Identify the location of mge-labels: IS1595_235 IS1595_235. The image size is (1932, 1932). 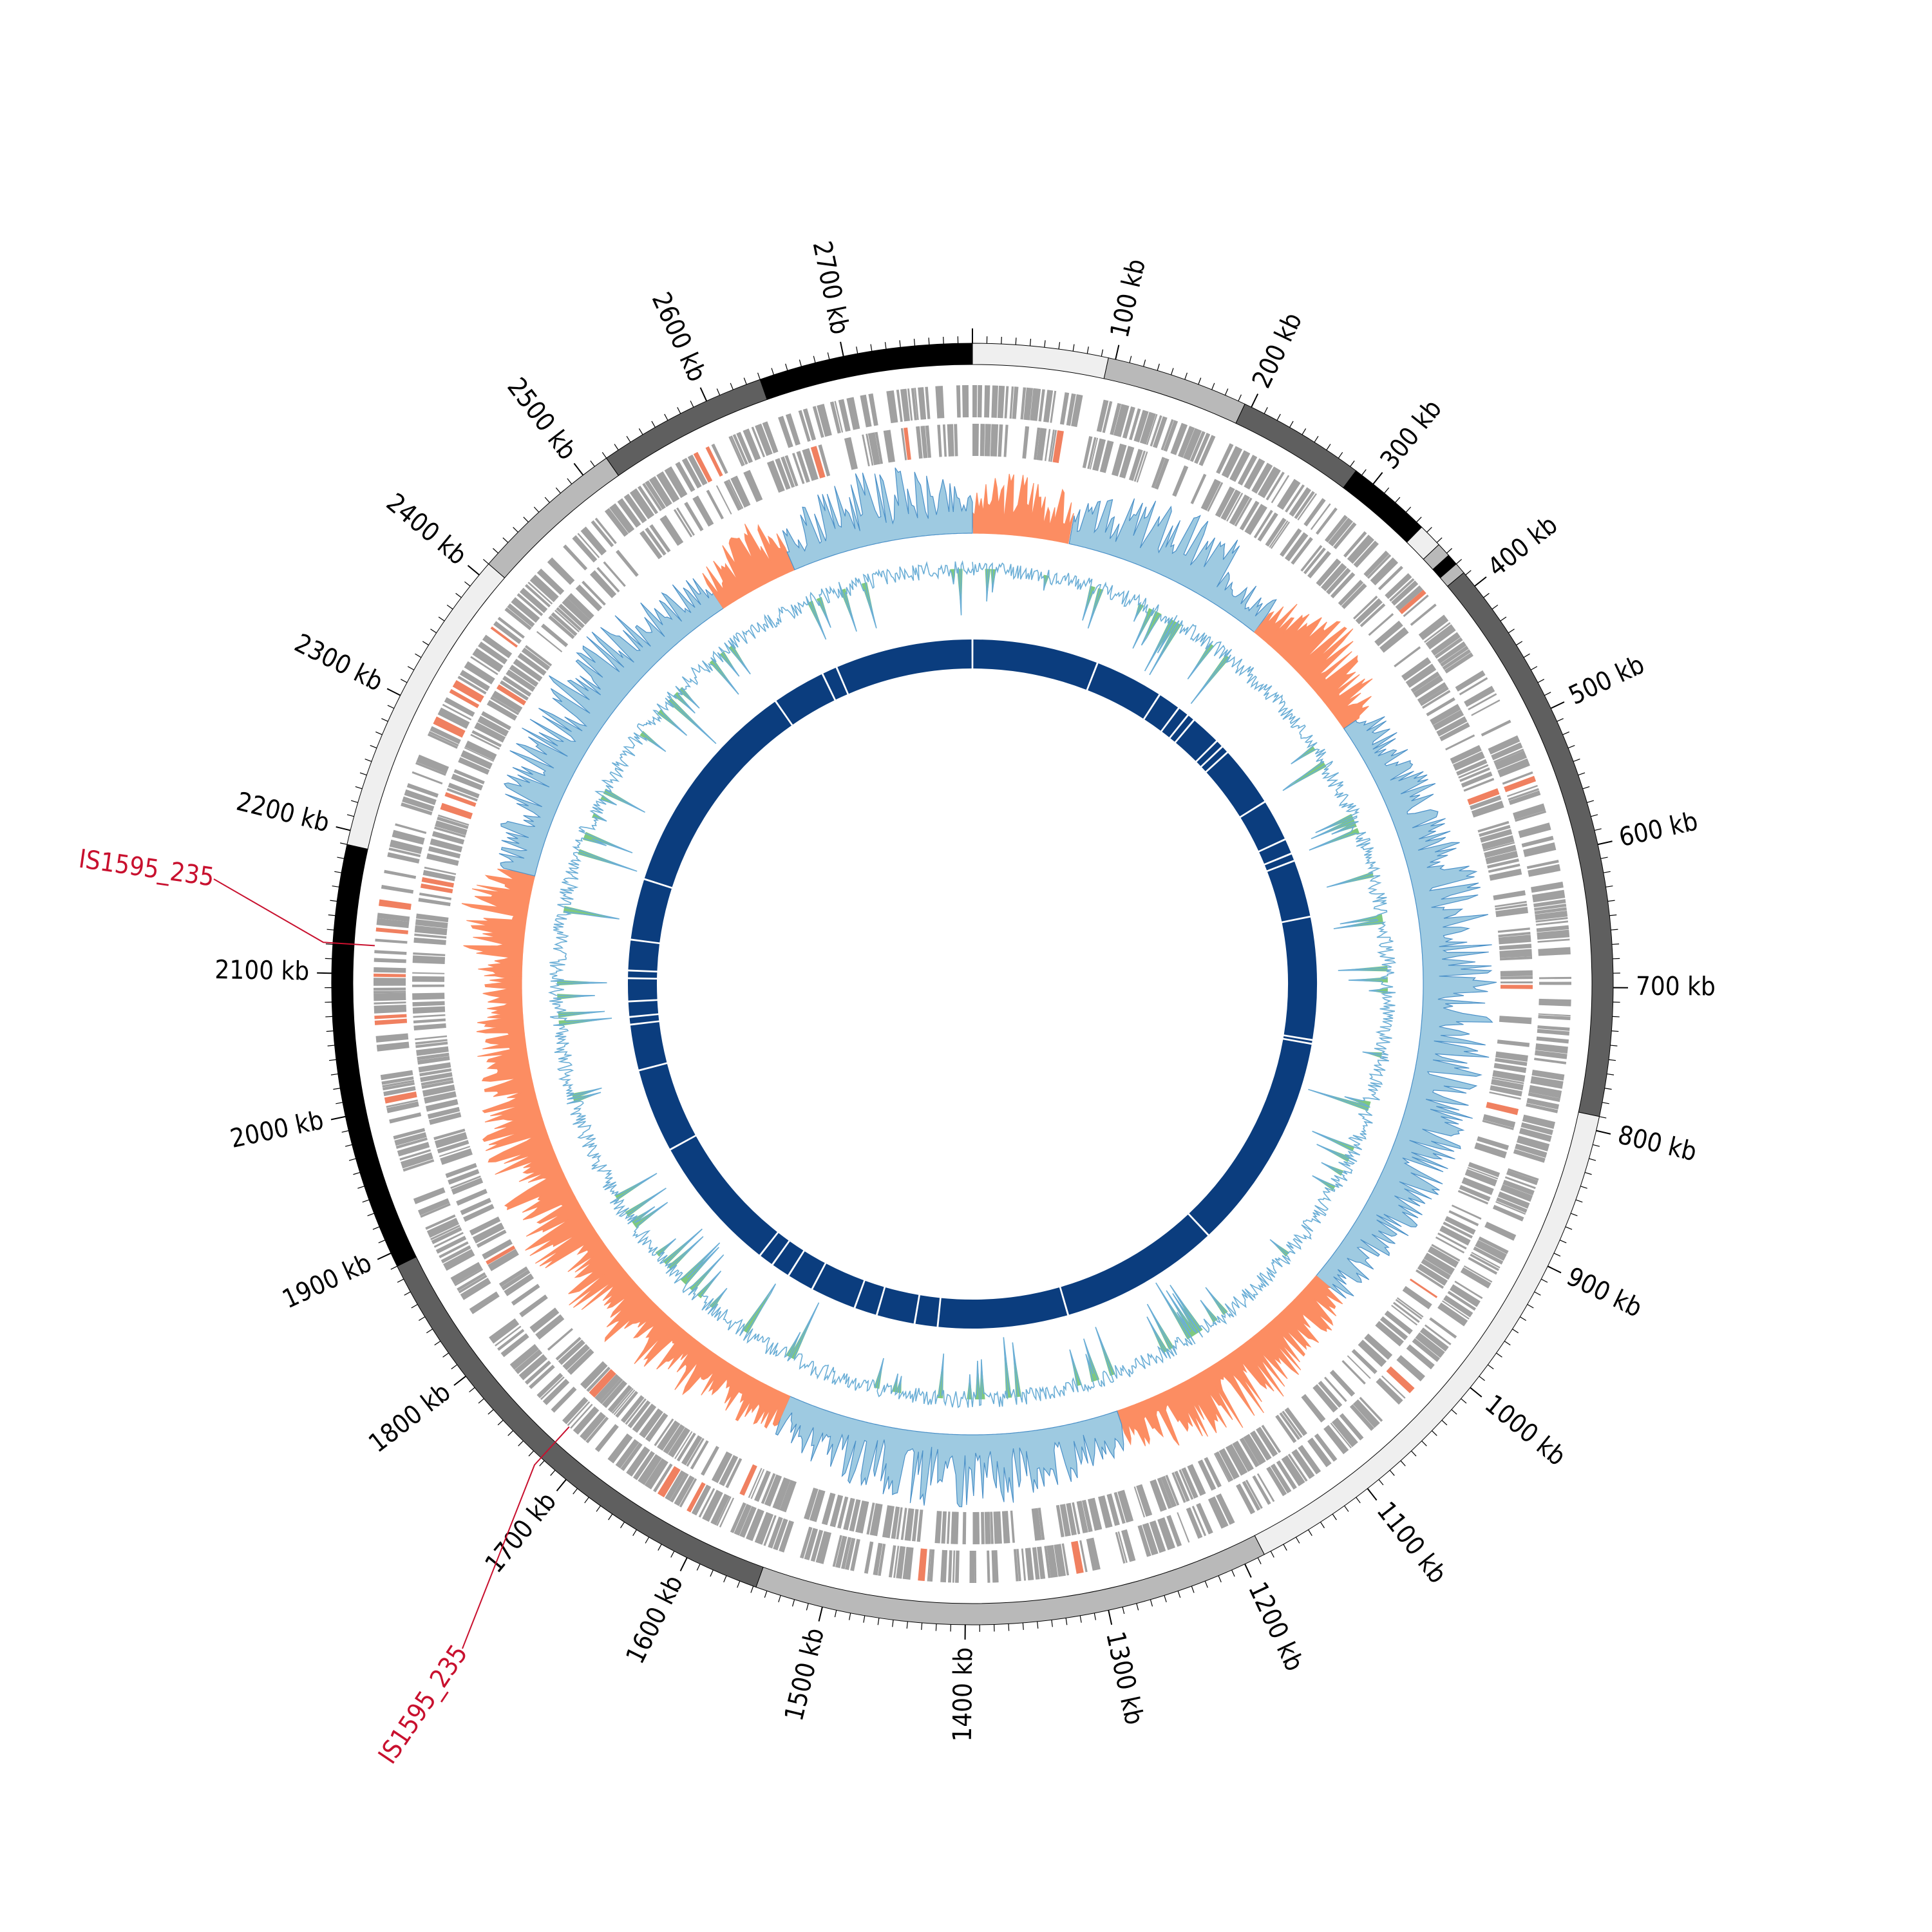
(323, 1306).